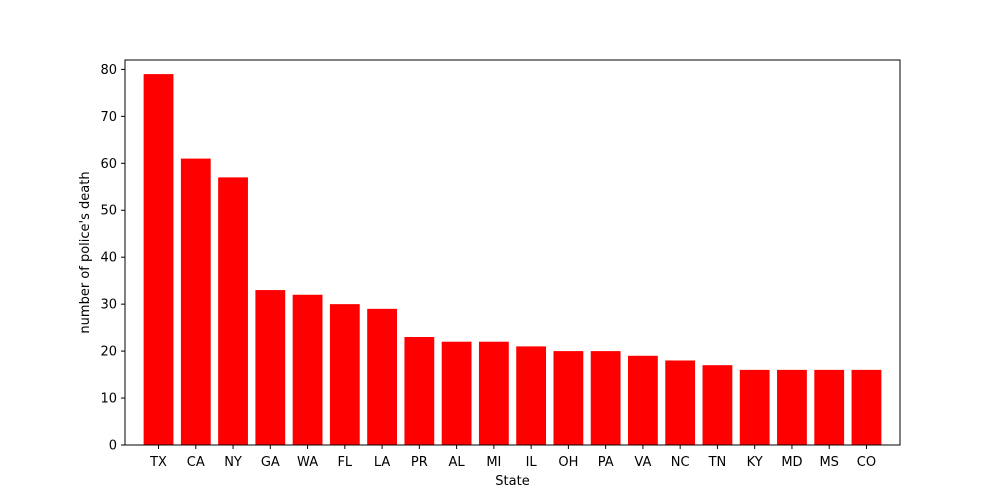 The width and height of the screenshot is (1000, 500). I want to click on x-tick-label: IL, so click(532, 462).